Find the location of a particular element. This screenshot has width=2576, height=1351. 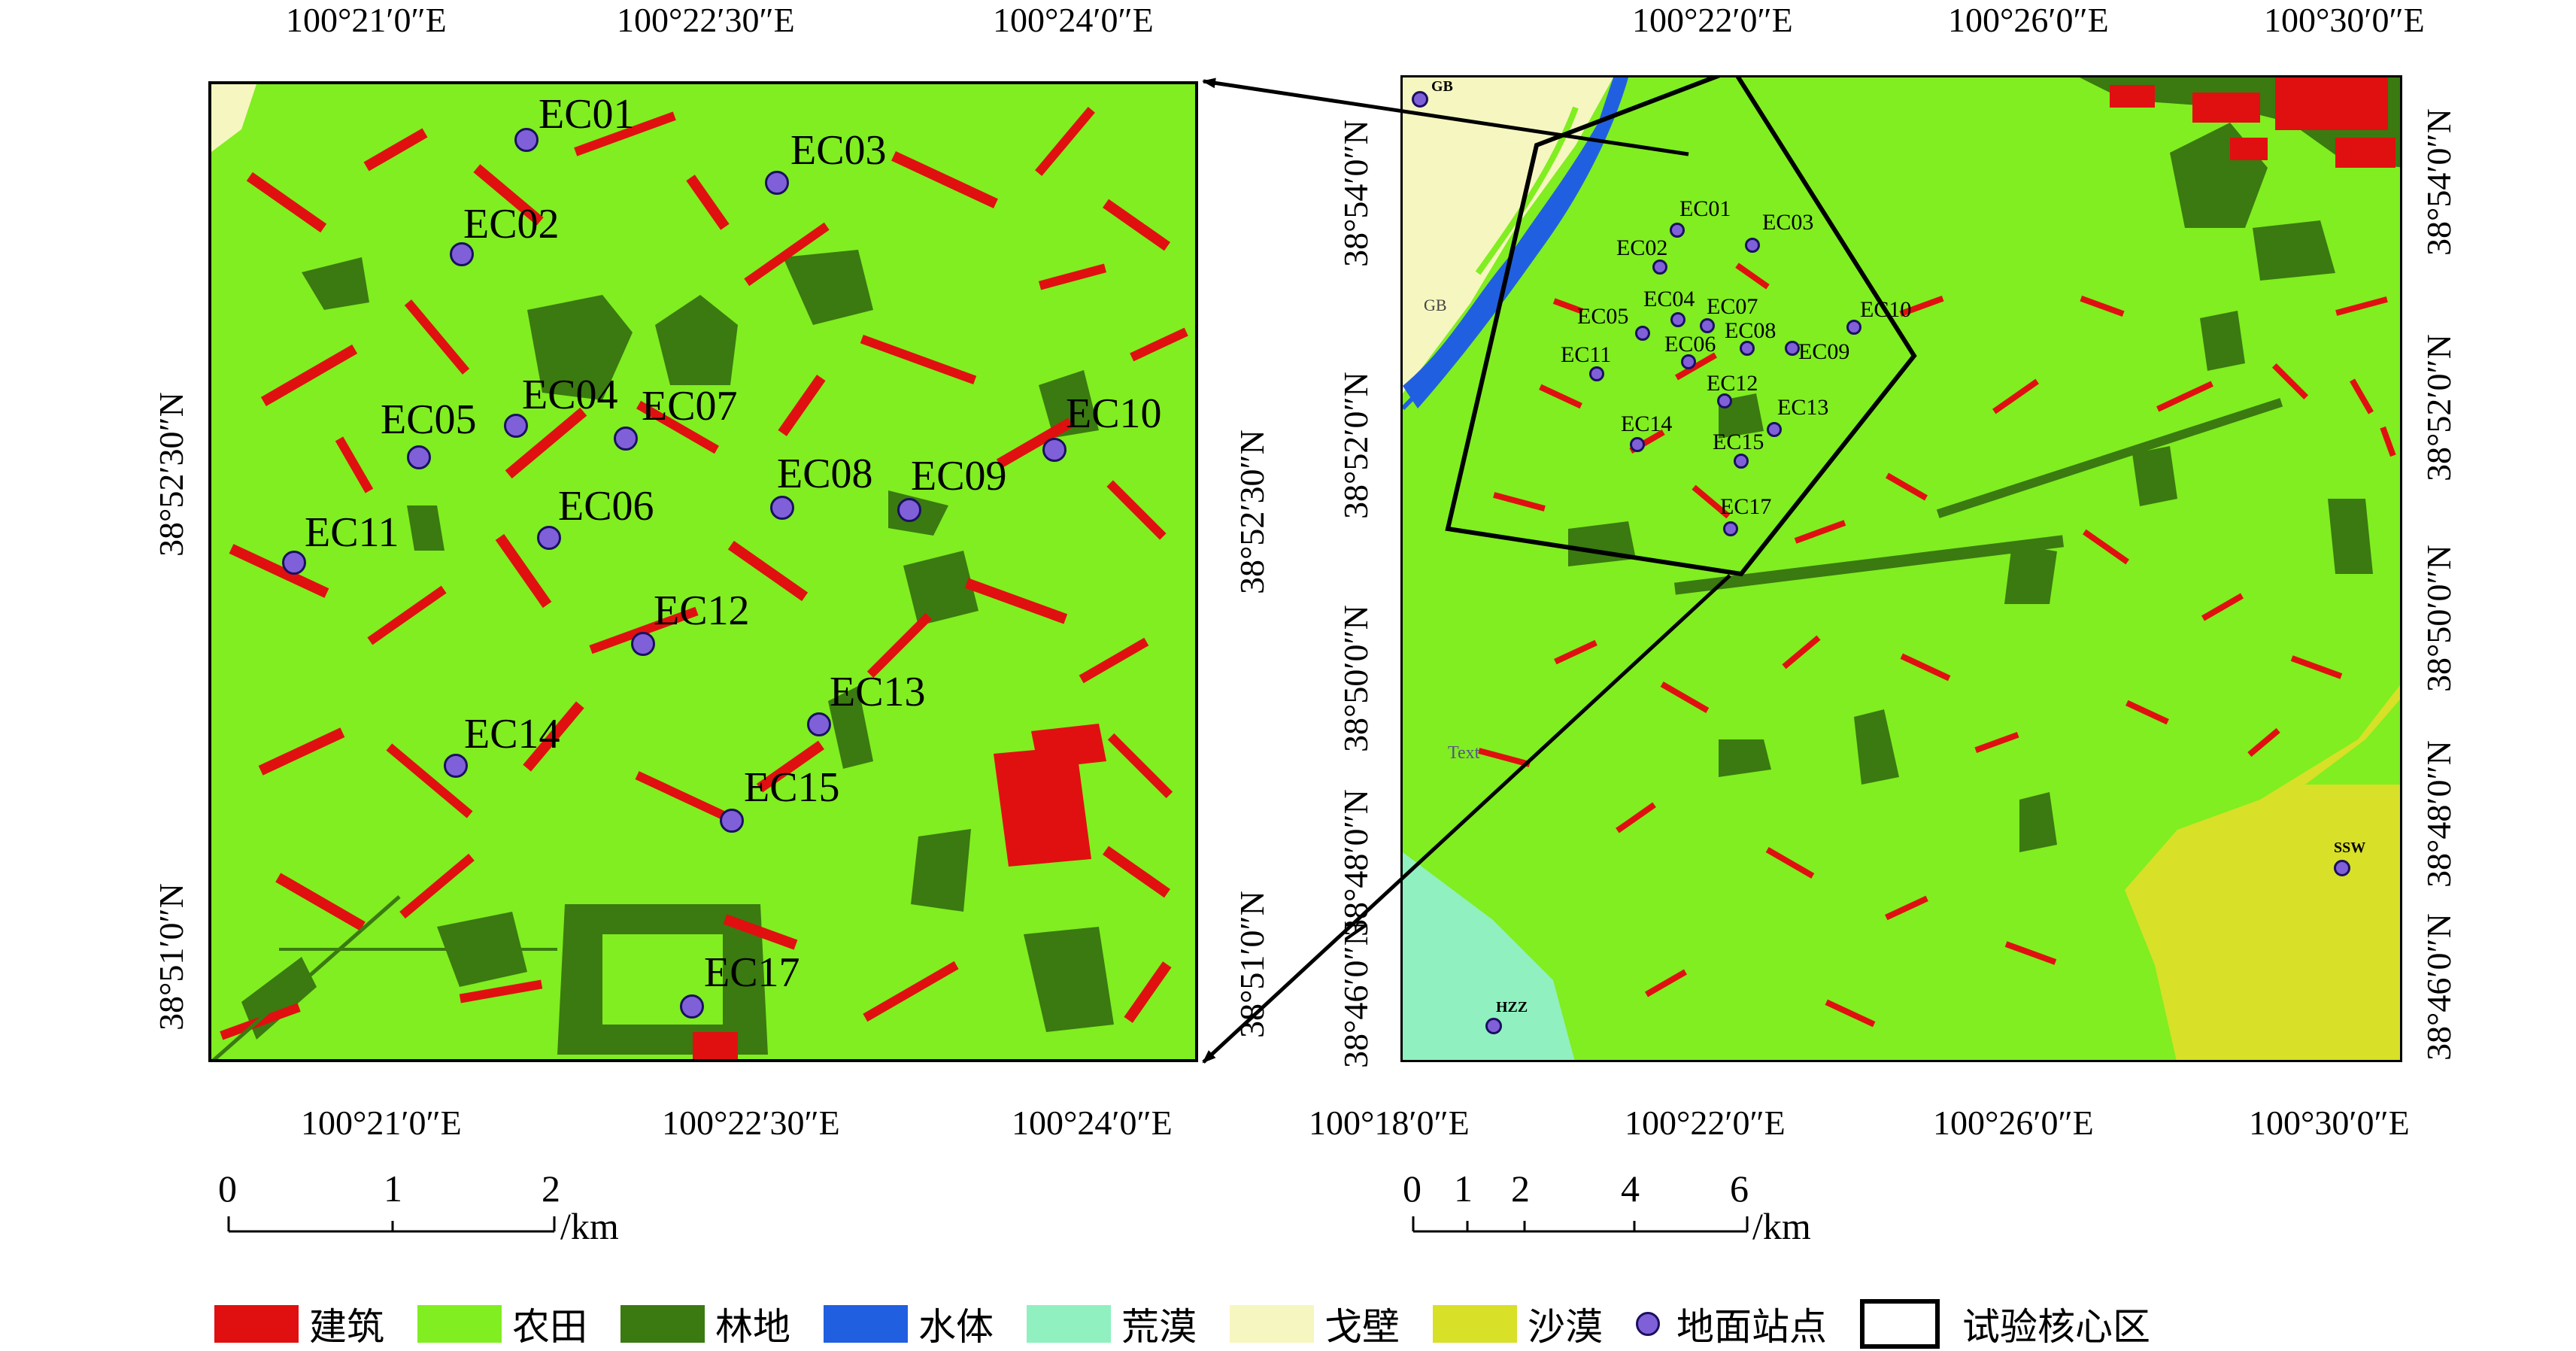

legend-item: 荒漠 is located at coordinates (1112, 1324).